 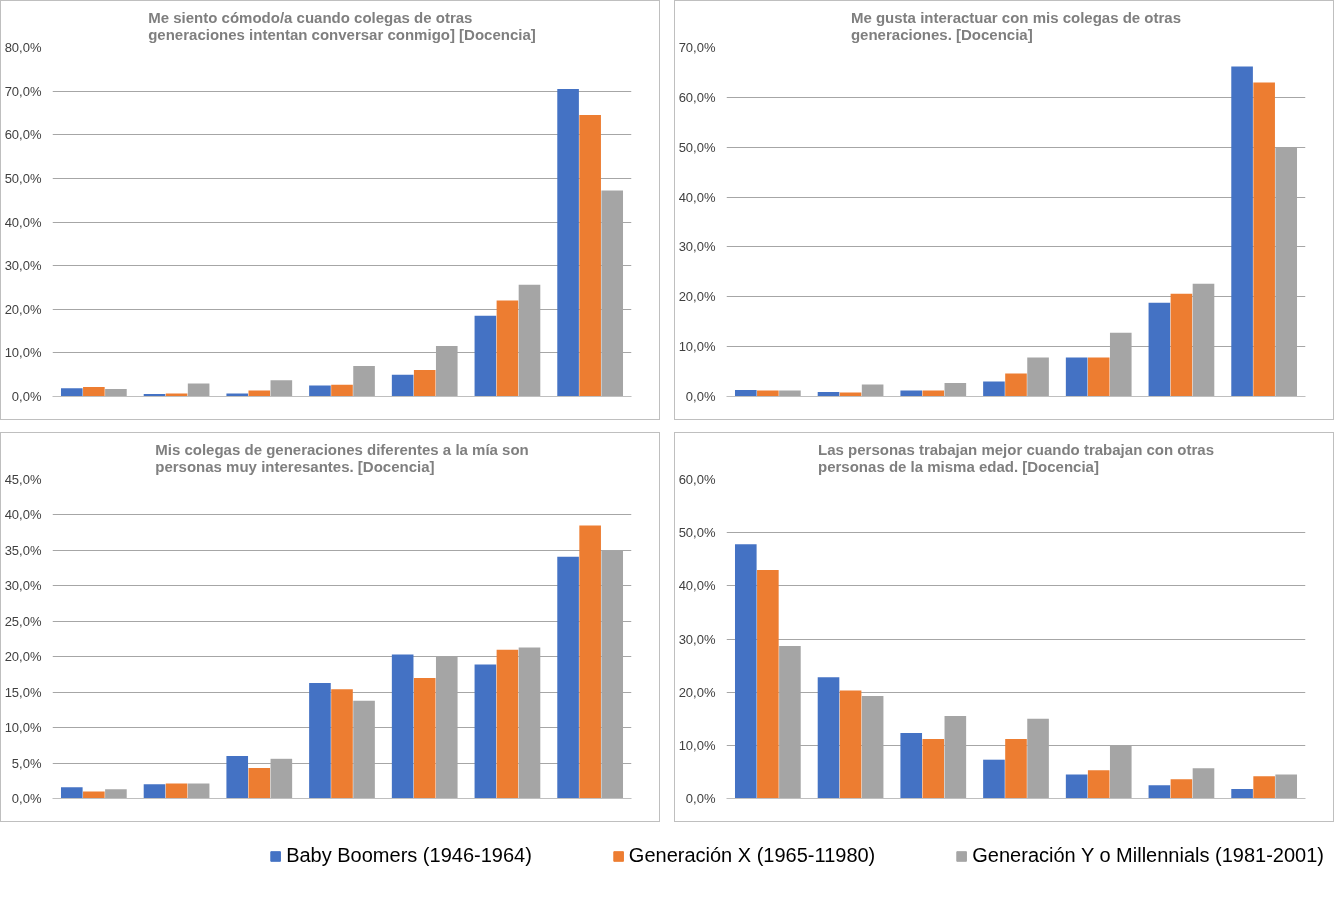 What do you see at coordinates (342, 457) in the screenshot?
I see `chart-title: Mis colegas de generaciones diferentes a la mía son personas muy interesantes. [Docencia]` at bounding box center [342, 457].